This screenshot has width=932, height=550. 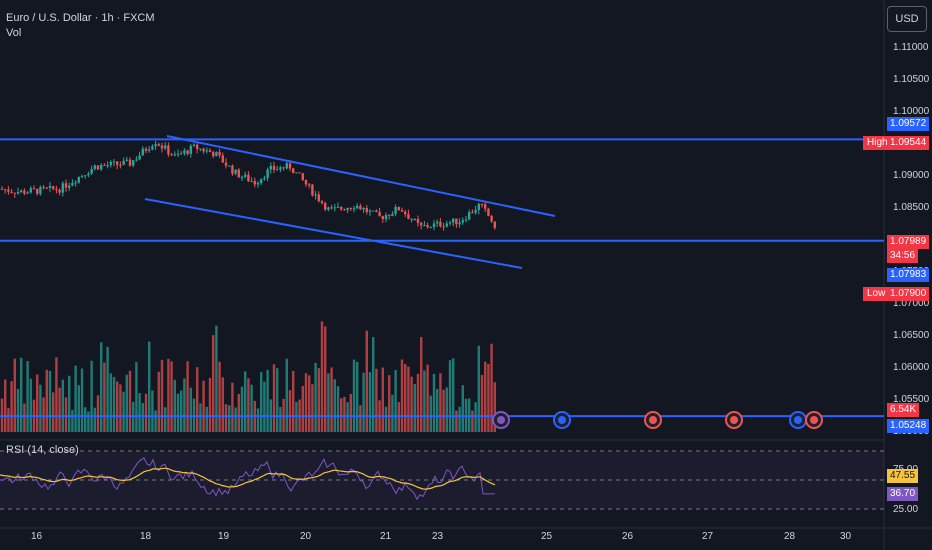 What do you see at coordinates (911, 111) in the screenshot?
I see `y-tick-label: 1.10000` at bounding box center [911, 111].